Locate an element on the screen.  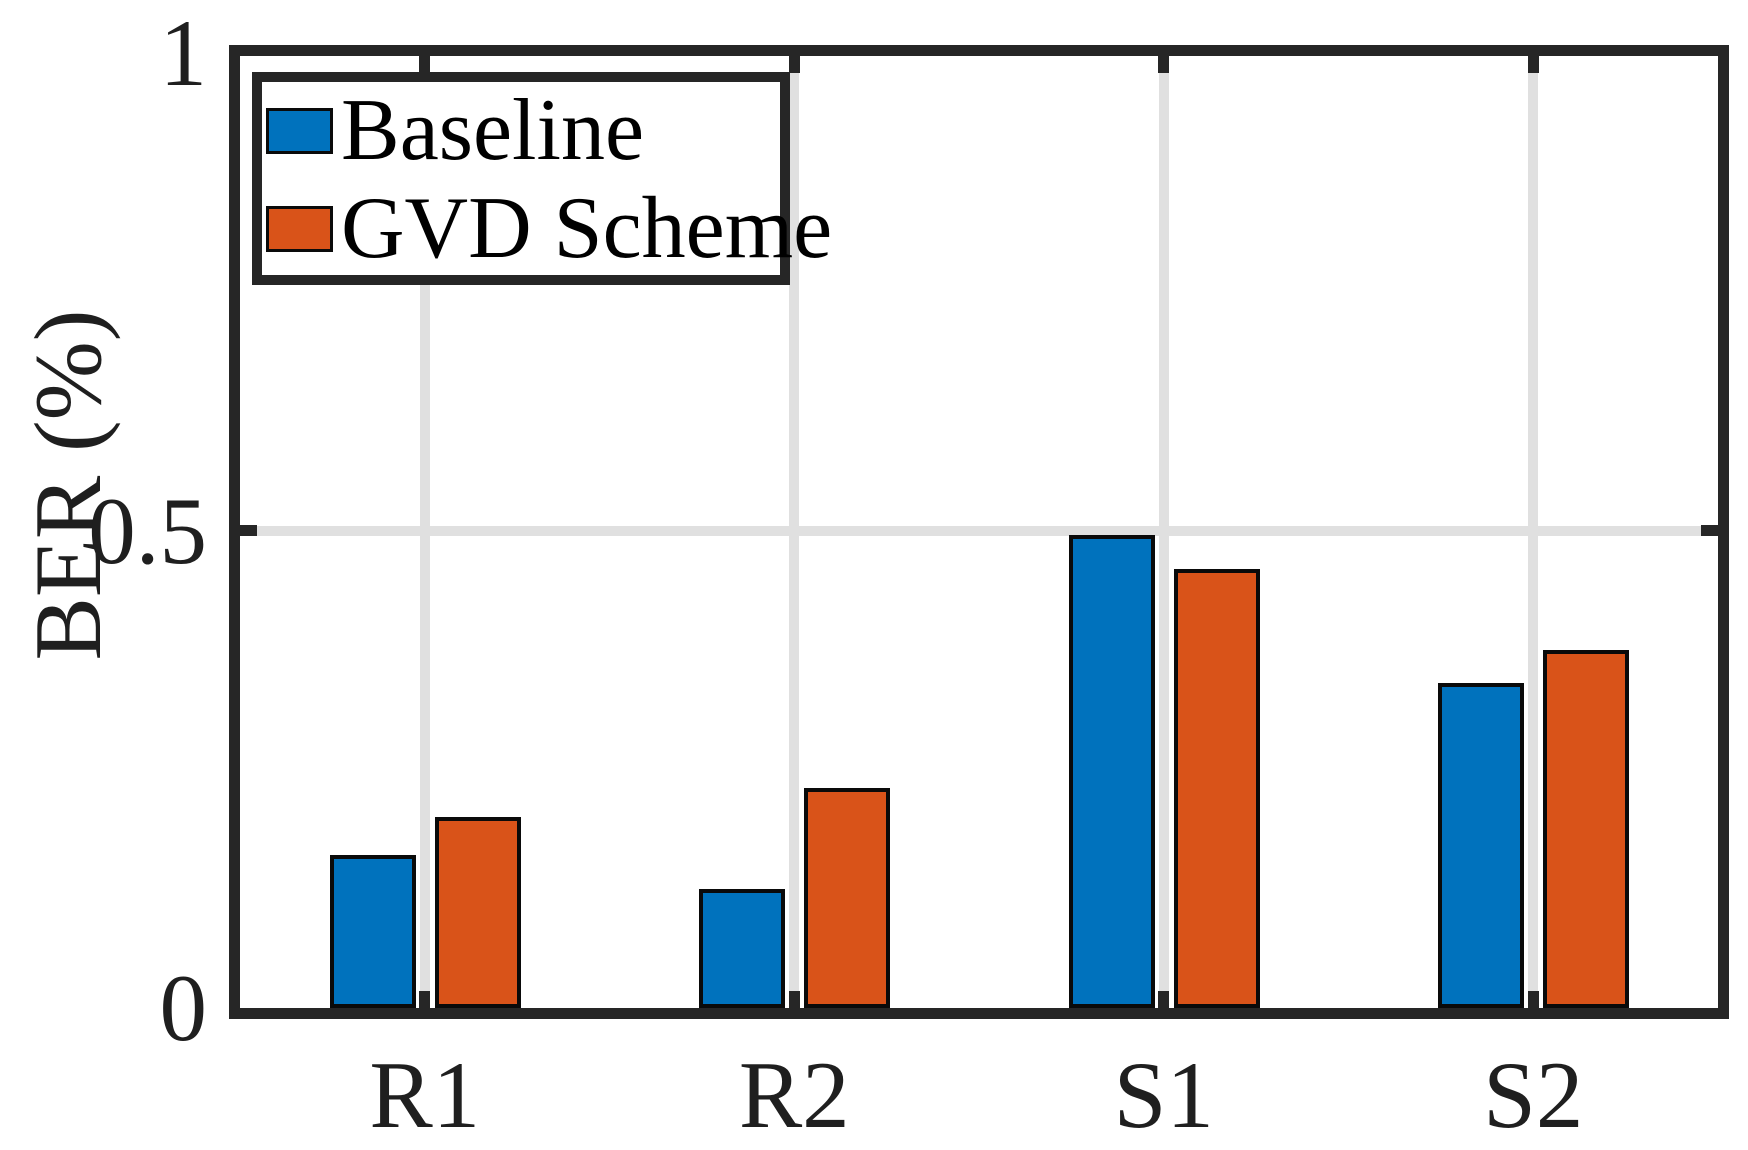
x-tick-top-r2 is located at coordinates (794, 64).